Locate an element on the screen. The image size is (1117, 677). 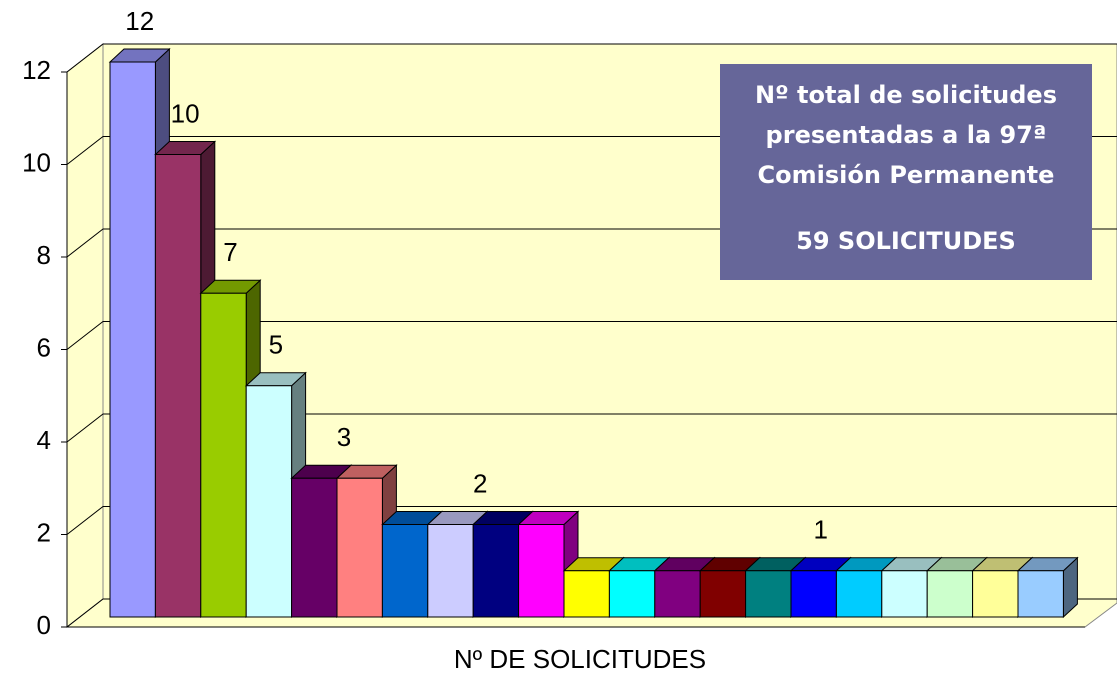
y-tick-label: 10 is located at coordinates (36, 162).